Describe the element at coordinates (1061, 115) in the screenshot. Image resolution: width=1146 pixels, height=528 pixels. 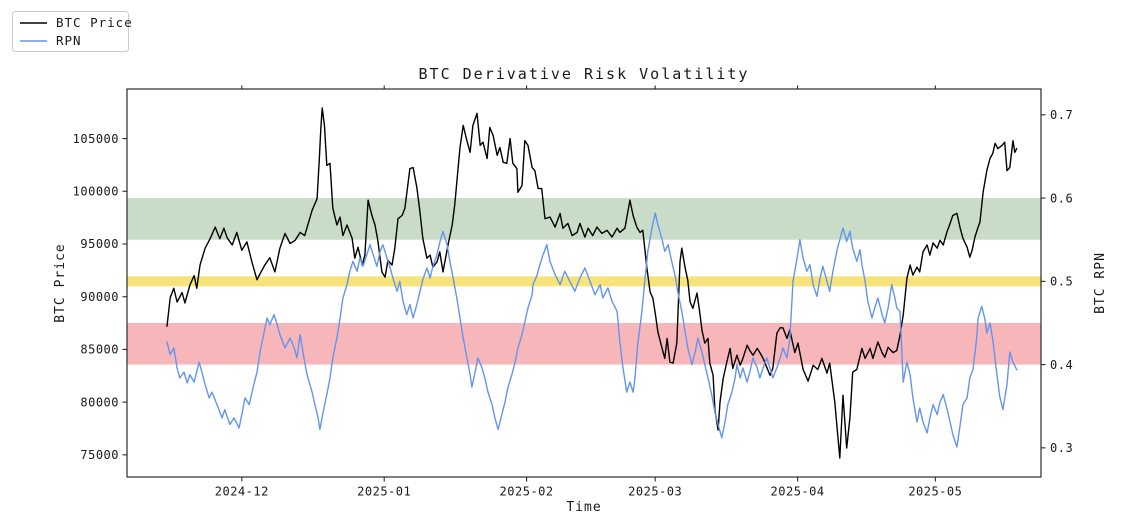
I see `y-right-tick-label: 0.7` at that location.